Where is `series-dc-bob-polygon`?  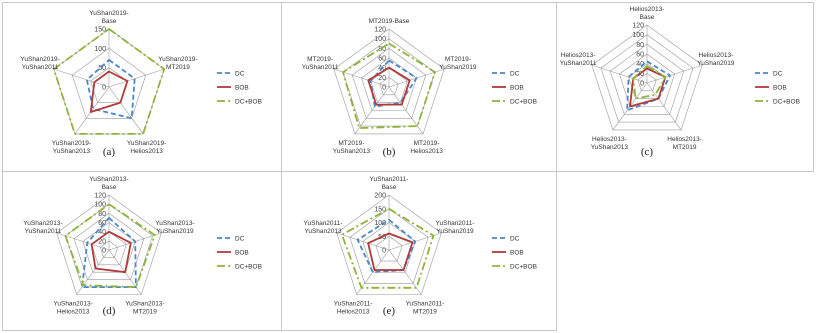 series-dc-bob-polygon is located at coordinates (389, 85).